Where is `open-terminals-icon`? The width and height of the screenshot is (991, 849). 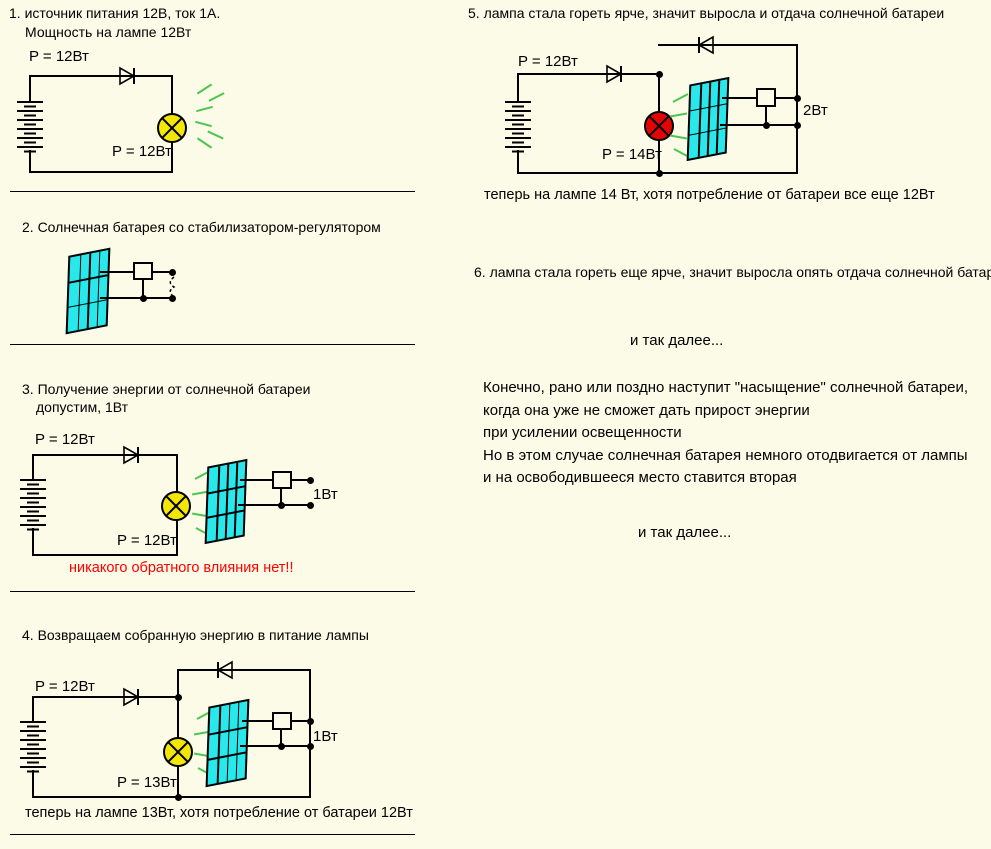 open-terminals-icon is located at coordinates (172, 287).